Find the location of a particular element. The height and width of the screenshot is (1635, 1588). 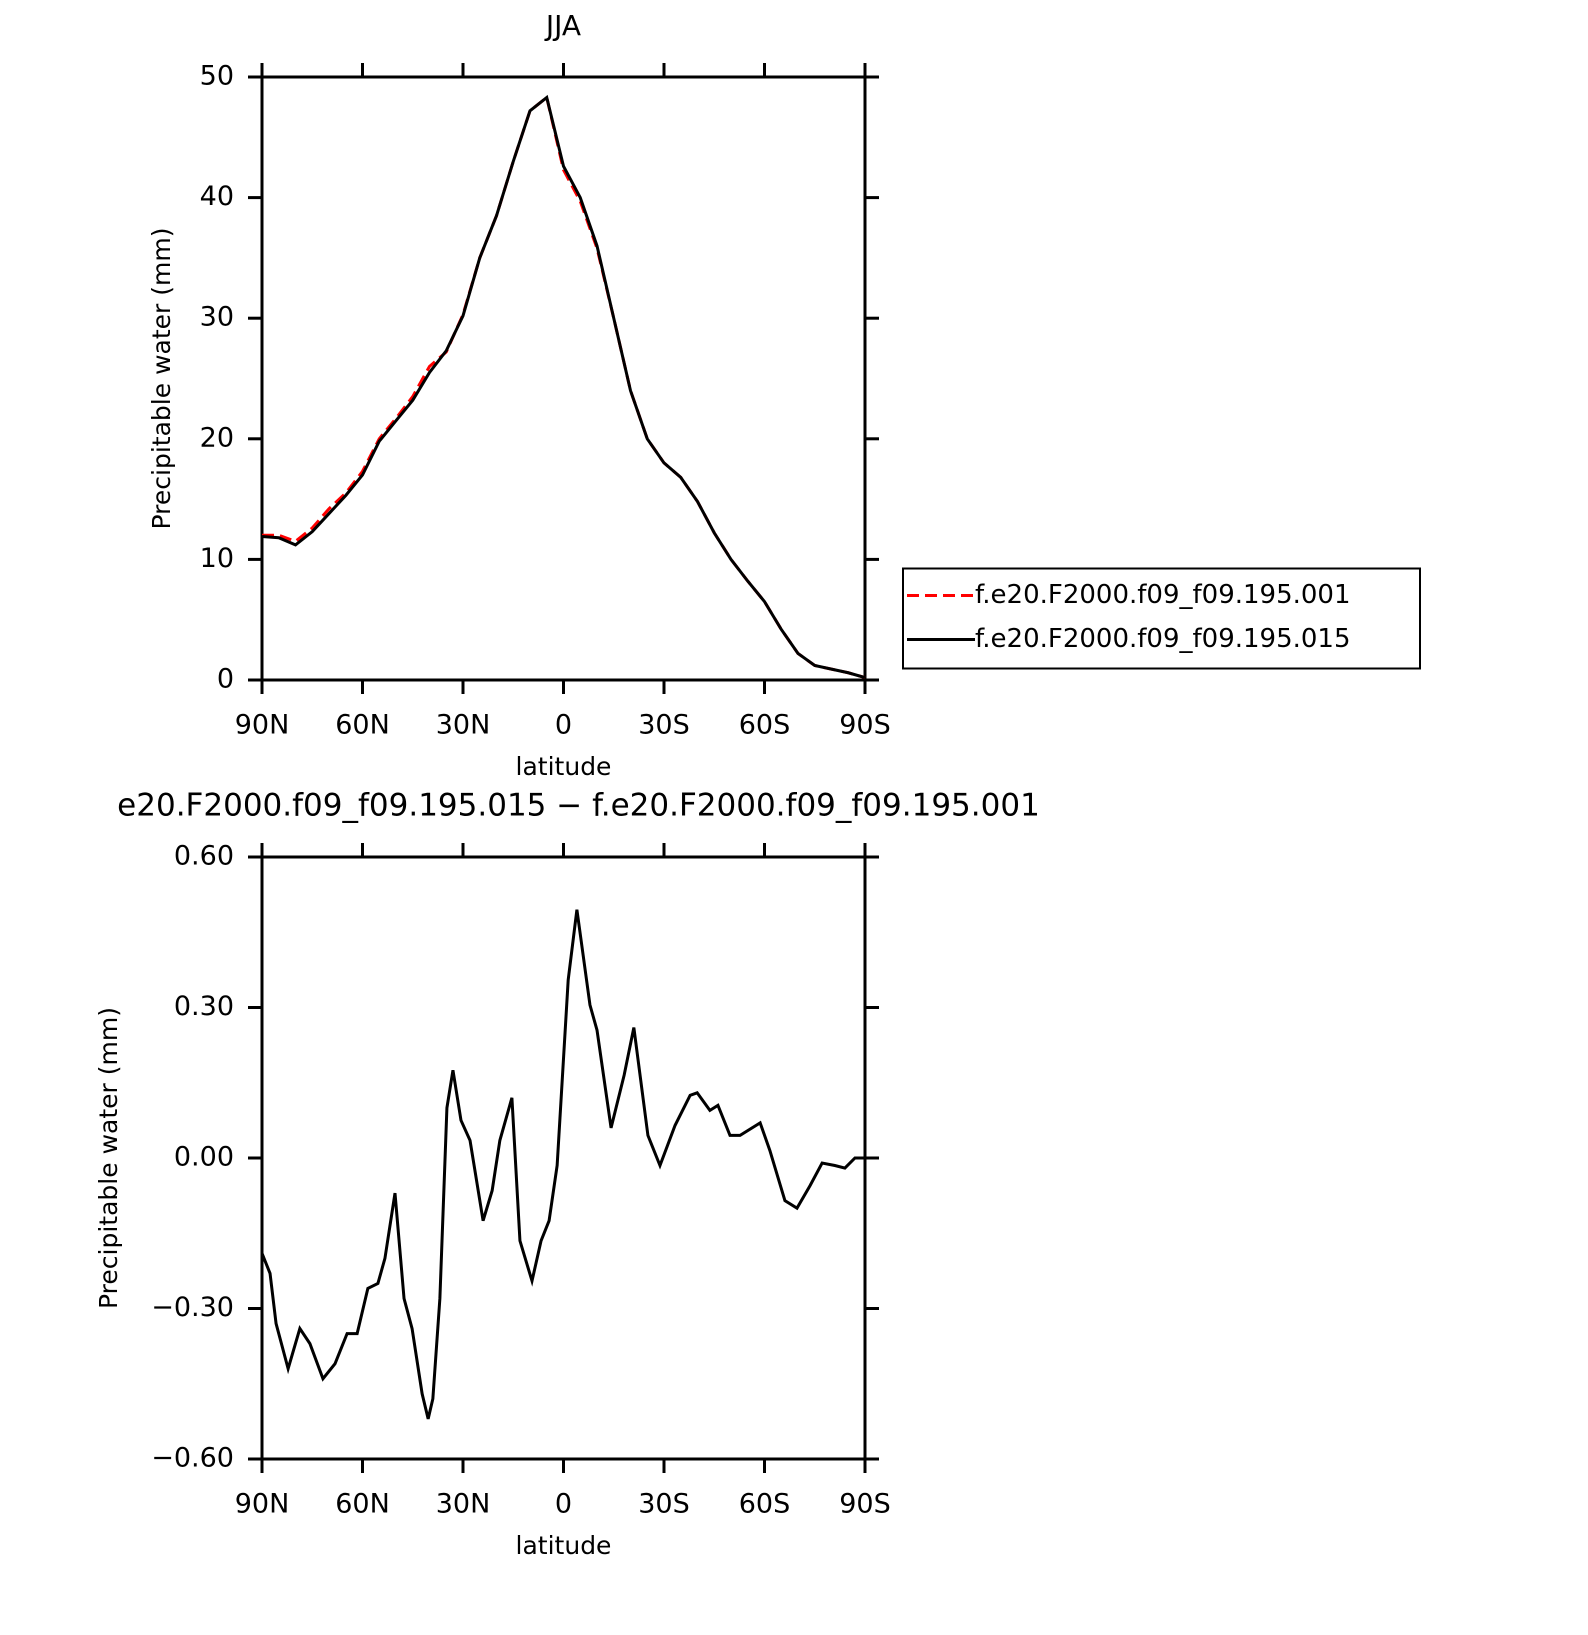

y-tick-label: 10 is located at coordinates (217, 558).